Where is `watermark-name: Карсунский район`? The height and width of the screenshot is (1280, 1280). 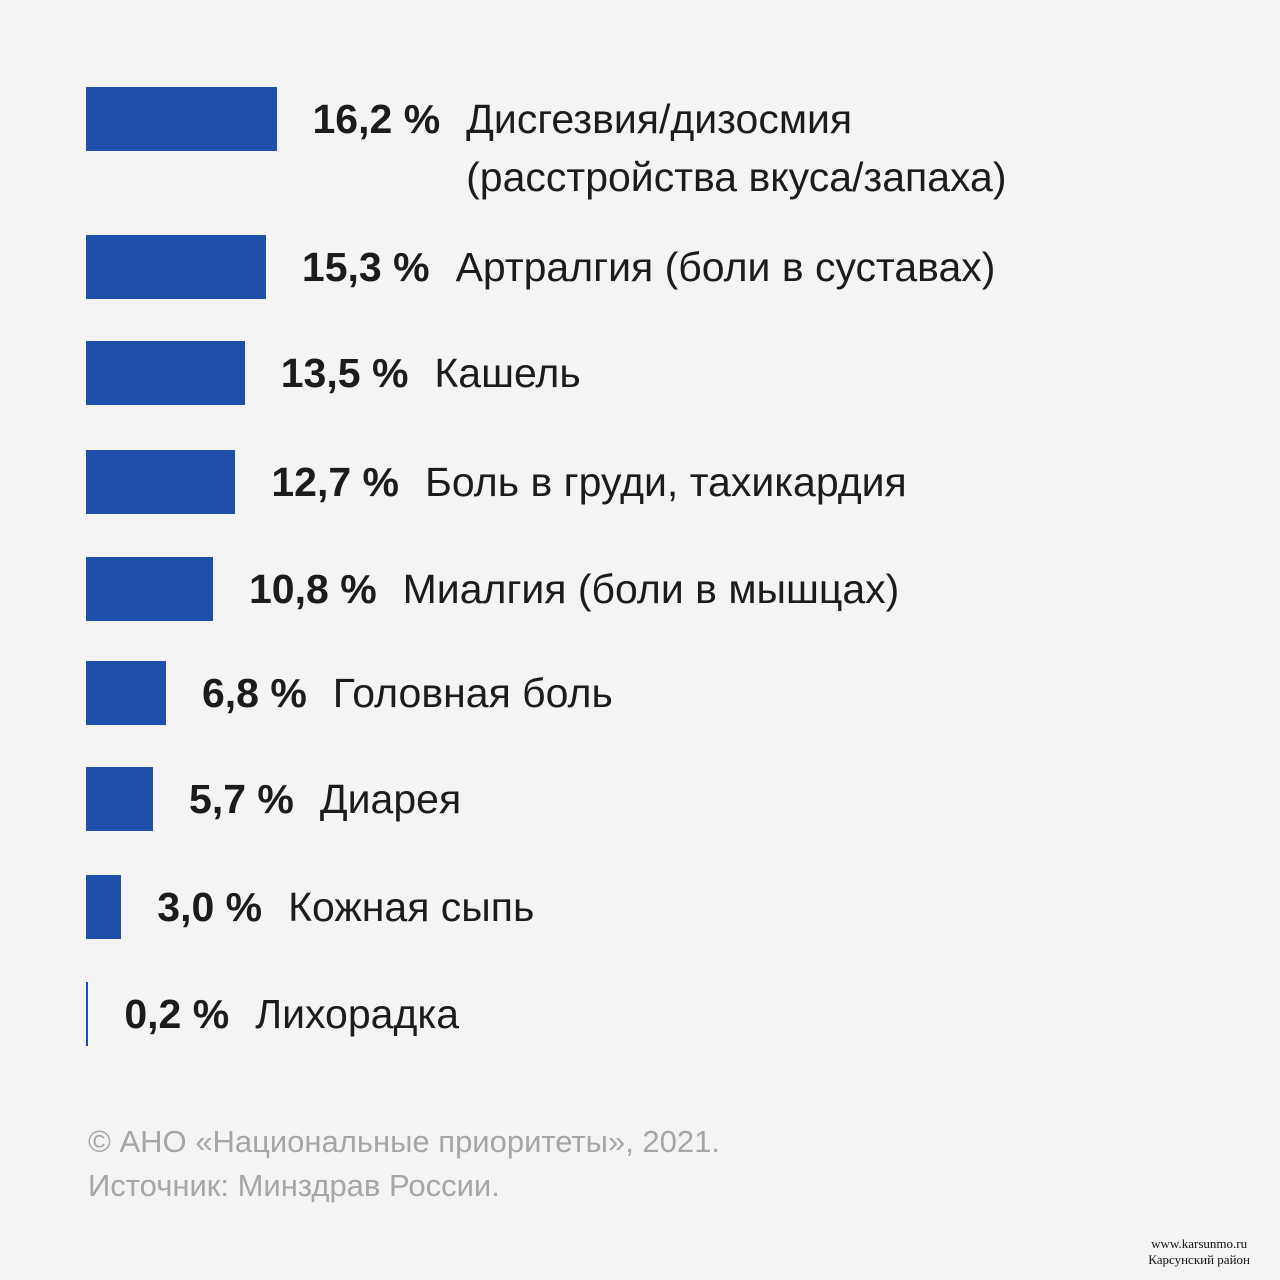 watermark-name: Карсунский район is located at coordinates (1199, 1259).